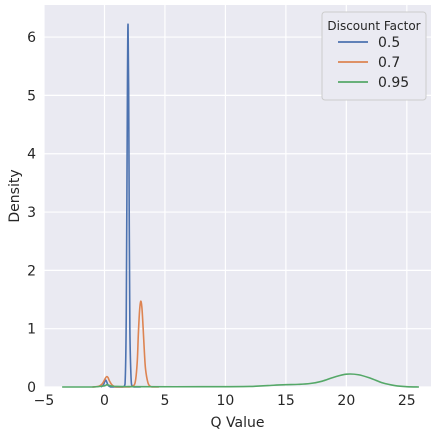 The height and width of the screenshot is (436, 441). Describe the element at coordinates (31, 271) in the screenshot. I see `y-tick-label: 2` at that location.